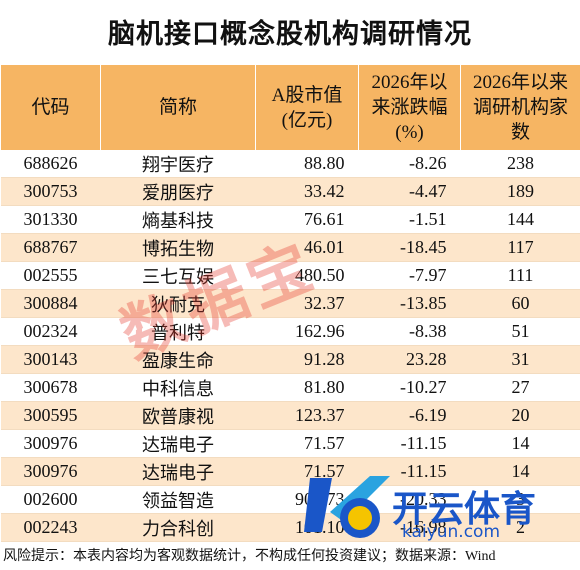 The image size is (580, 570). Describe the element at coordinates (290, 527) in the screenshot. I see `table-row: 002243力合科创101.10-16.982` at that location.